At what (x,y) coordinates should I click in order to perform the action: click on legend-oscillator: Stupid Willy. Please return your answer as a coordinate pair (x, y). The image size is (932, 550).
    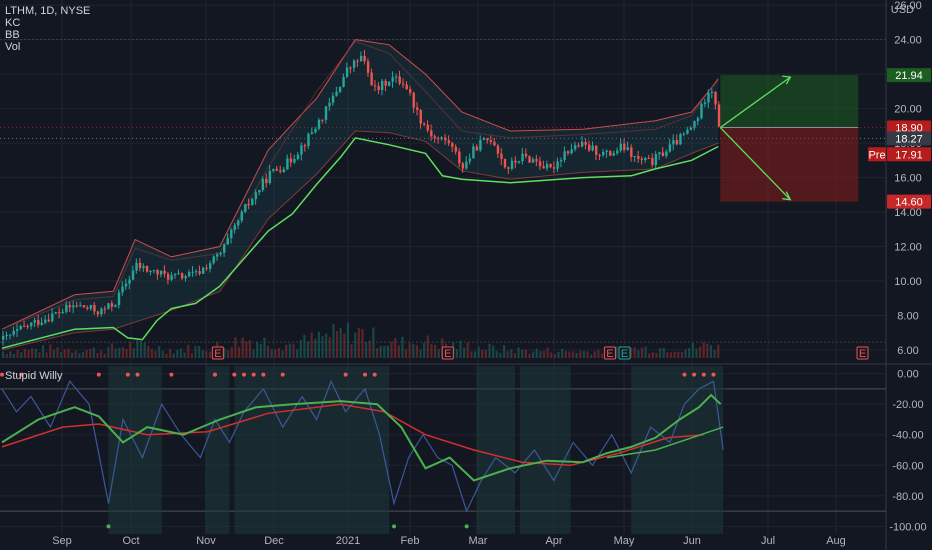
    Looking at the image, I should click on (34, 376).